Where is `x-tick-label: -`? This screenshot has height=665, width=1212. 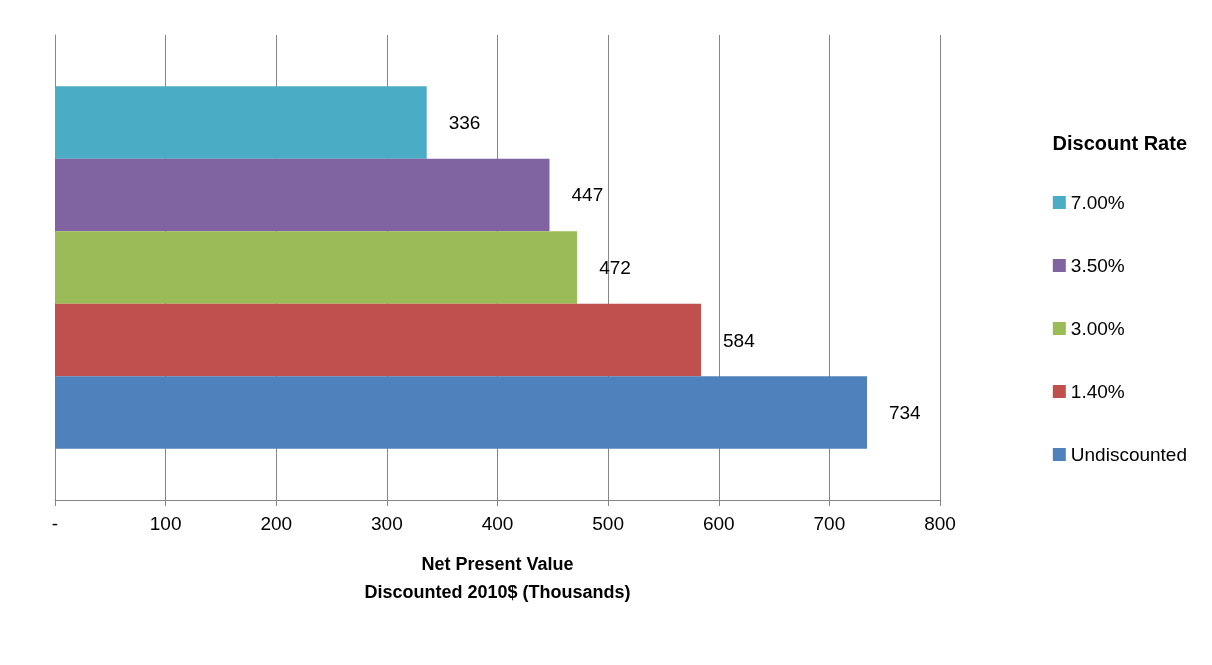
x-tick-label: - is located at coordinates (55, 523).